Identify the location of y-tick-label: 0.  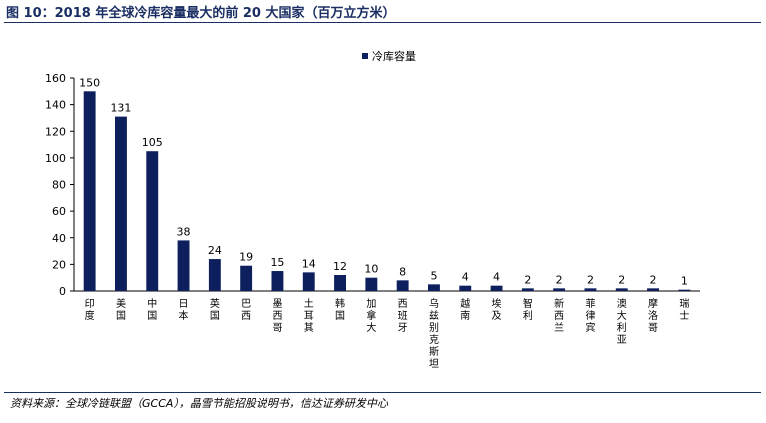
(62, 291).